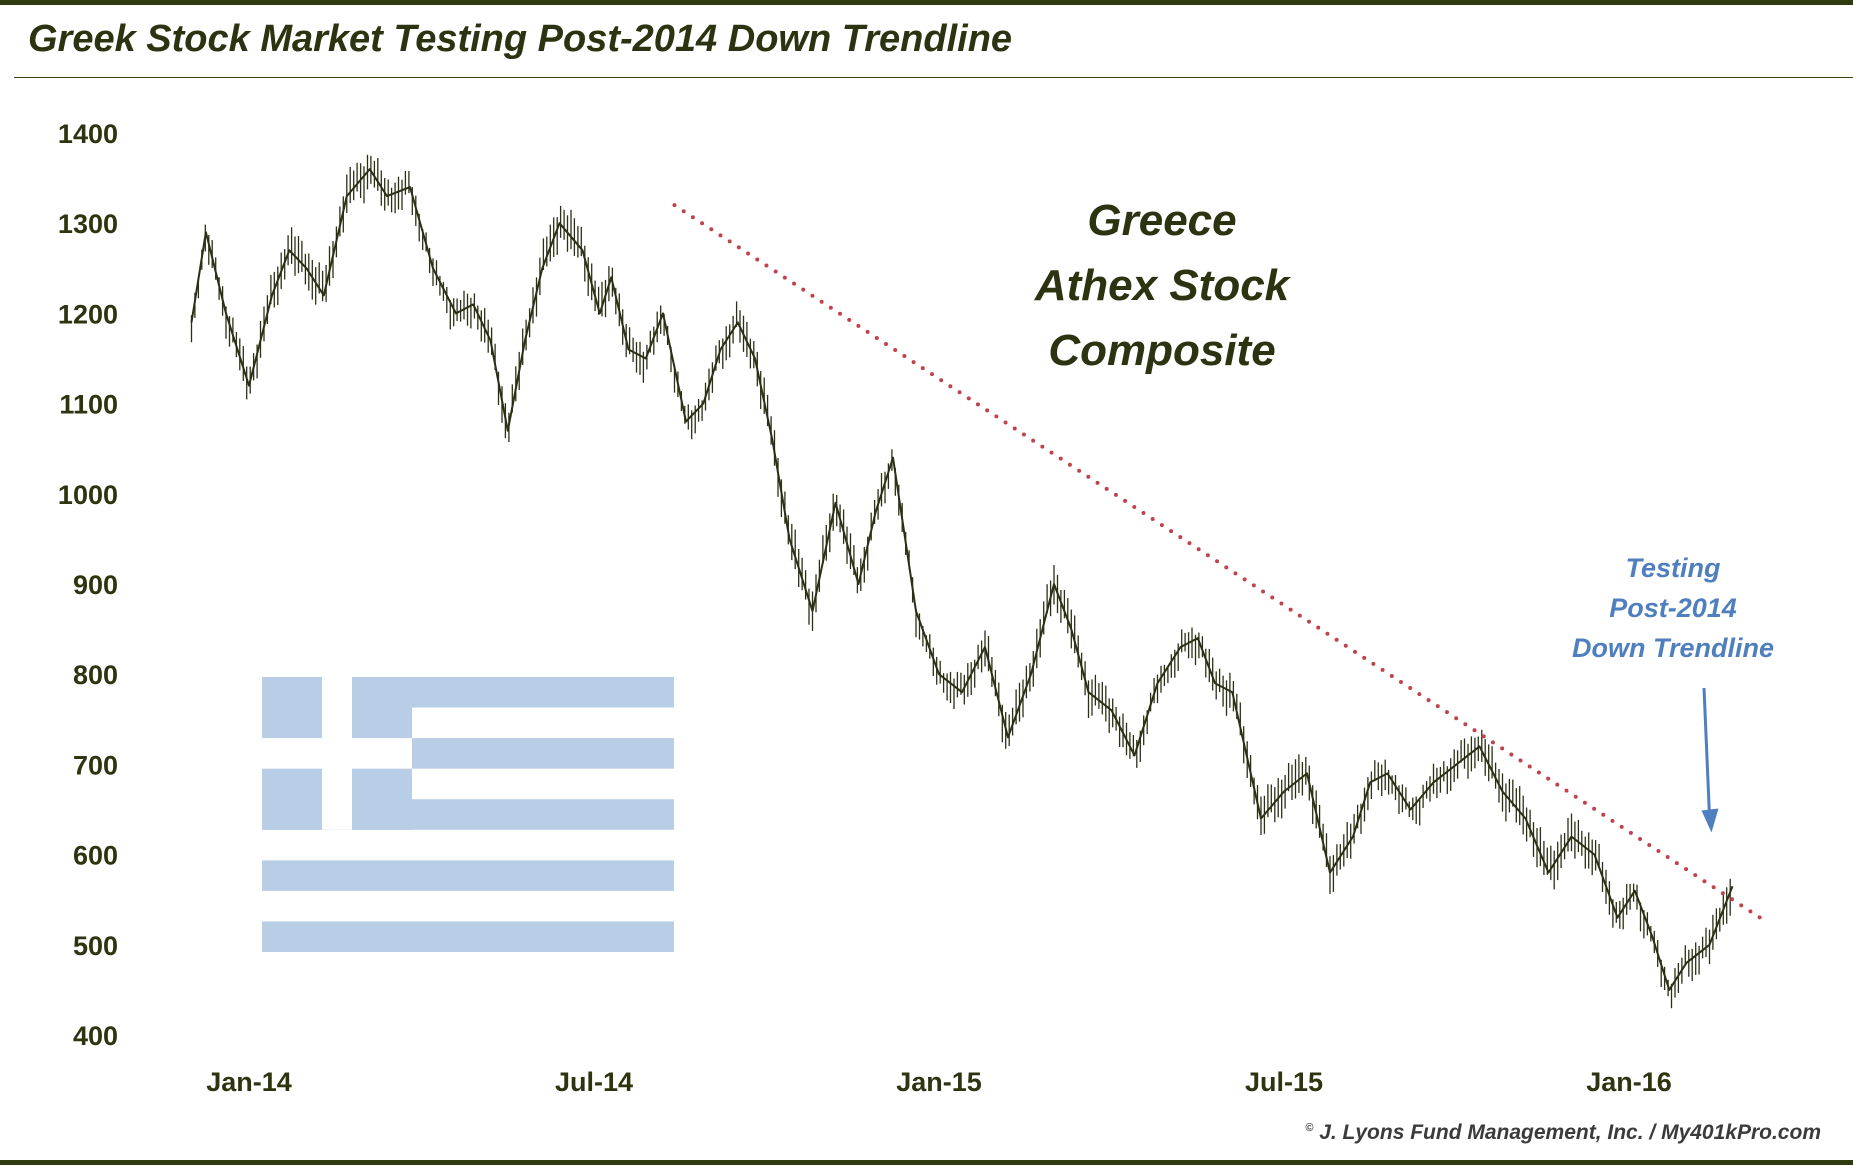 The height and width of the screenshot is (1168, 1853). I want to click on top-rule, so click(926, 2).